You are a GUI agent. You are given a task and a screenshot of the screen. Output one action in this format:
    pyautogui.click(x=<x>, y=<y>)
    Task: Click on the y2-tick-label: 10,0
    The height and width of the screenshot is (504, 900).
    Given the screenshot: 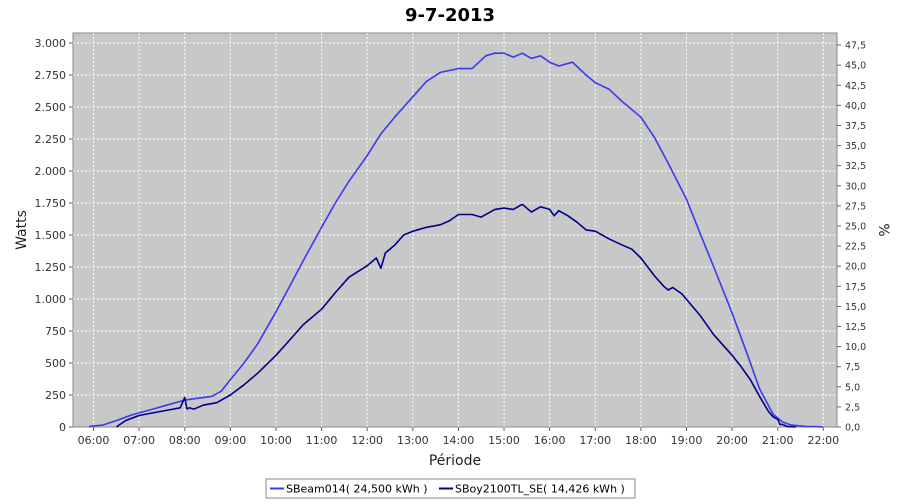 What is the action you would take?
    pyautogui.click(x=855, y=347)
    